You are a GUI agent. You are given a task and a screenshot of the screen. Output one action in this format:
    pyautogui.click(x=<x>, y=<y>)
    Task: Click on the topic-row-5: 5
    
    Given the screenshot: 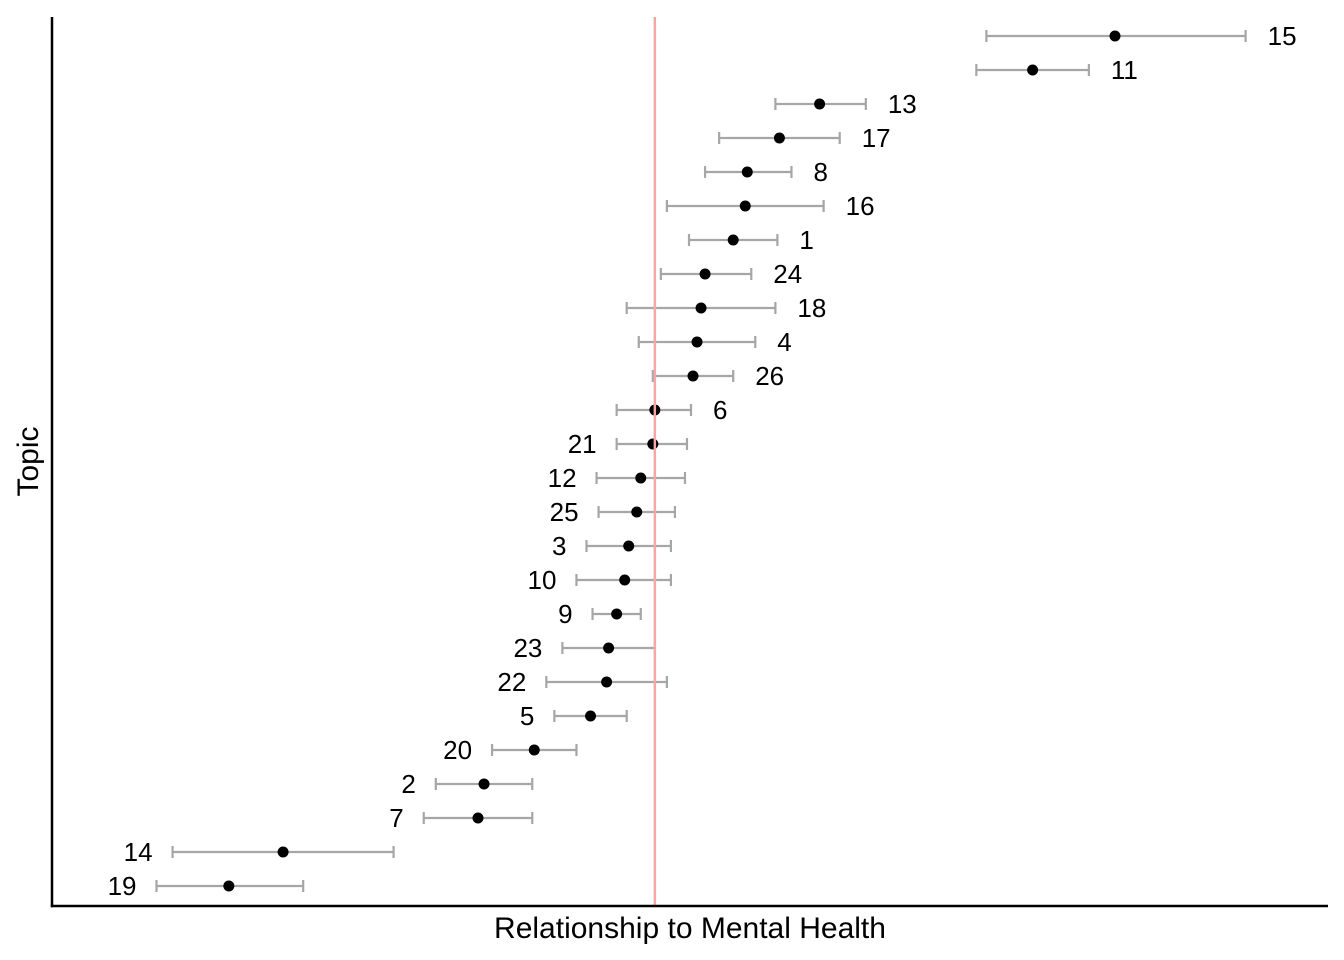 What is the action you would take?
    pyautogui.click(x=574, y=716)
    